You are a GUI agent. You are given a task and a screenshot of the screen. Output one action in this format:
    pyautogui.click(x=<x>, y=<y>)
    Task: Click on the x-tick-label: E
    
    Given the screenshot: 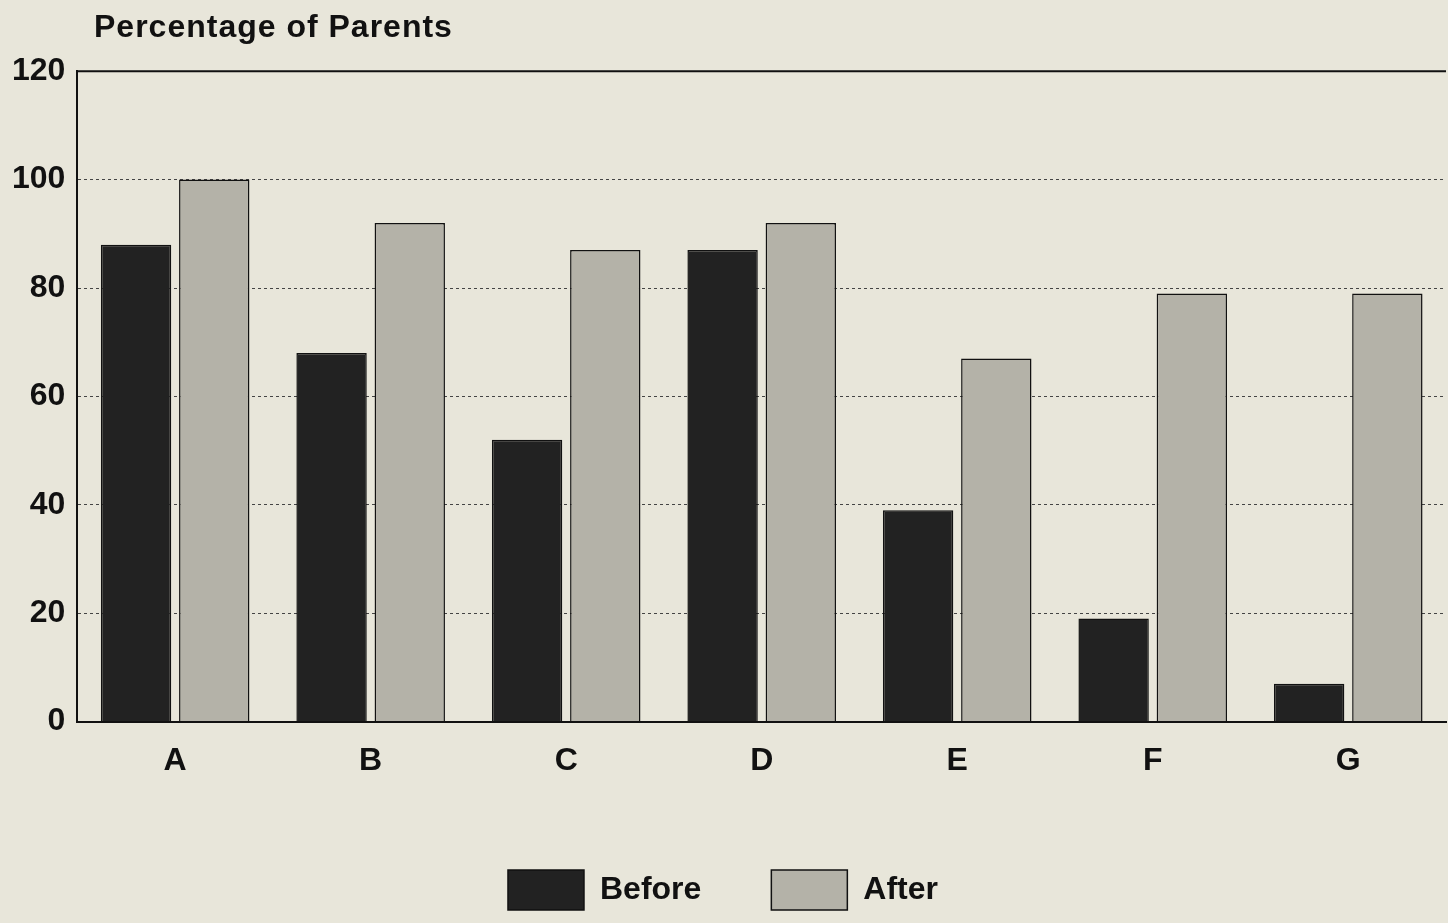 What is the action you would take?
    pyautogui.click(x=957, y=758)
    